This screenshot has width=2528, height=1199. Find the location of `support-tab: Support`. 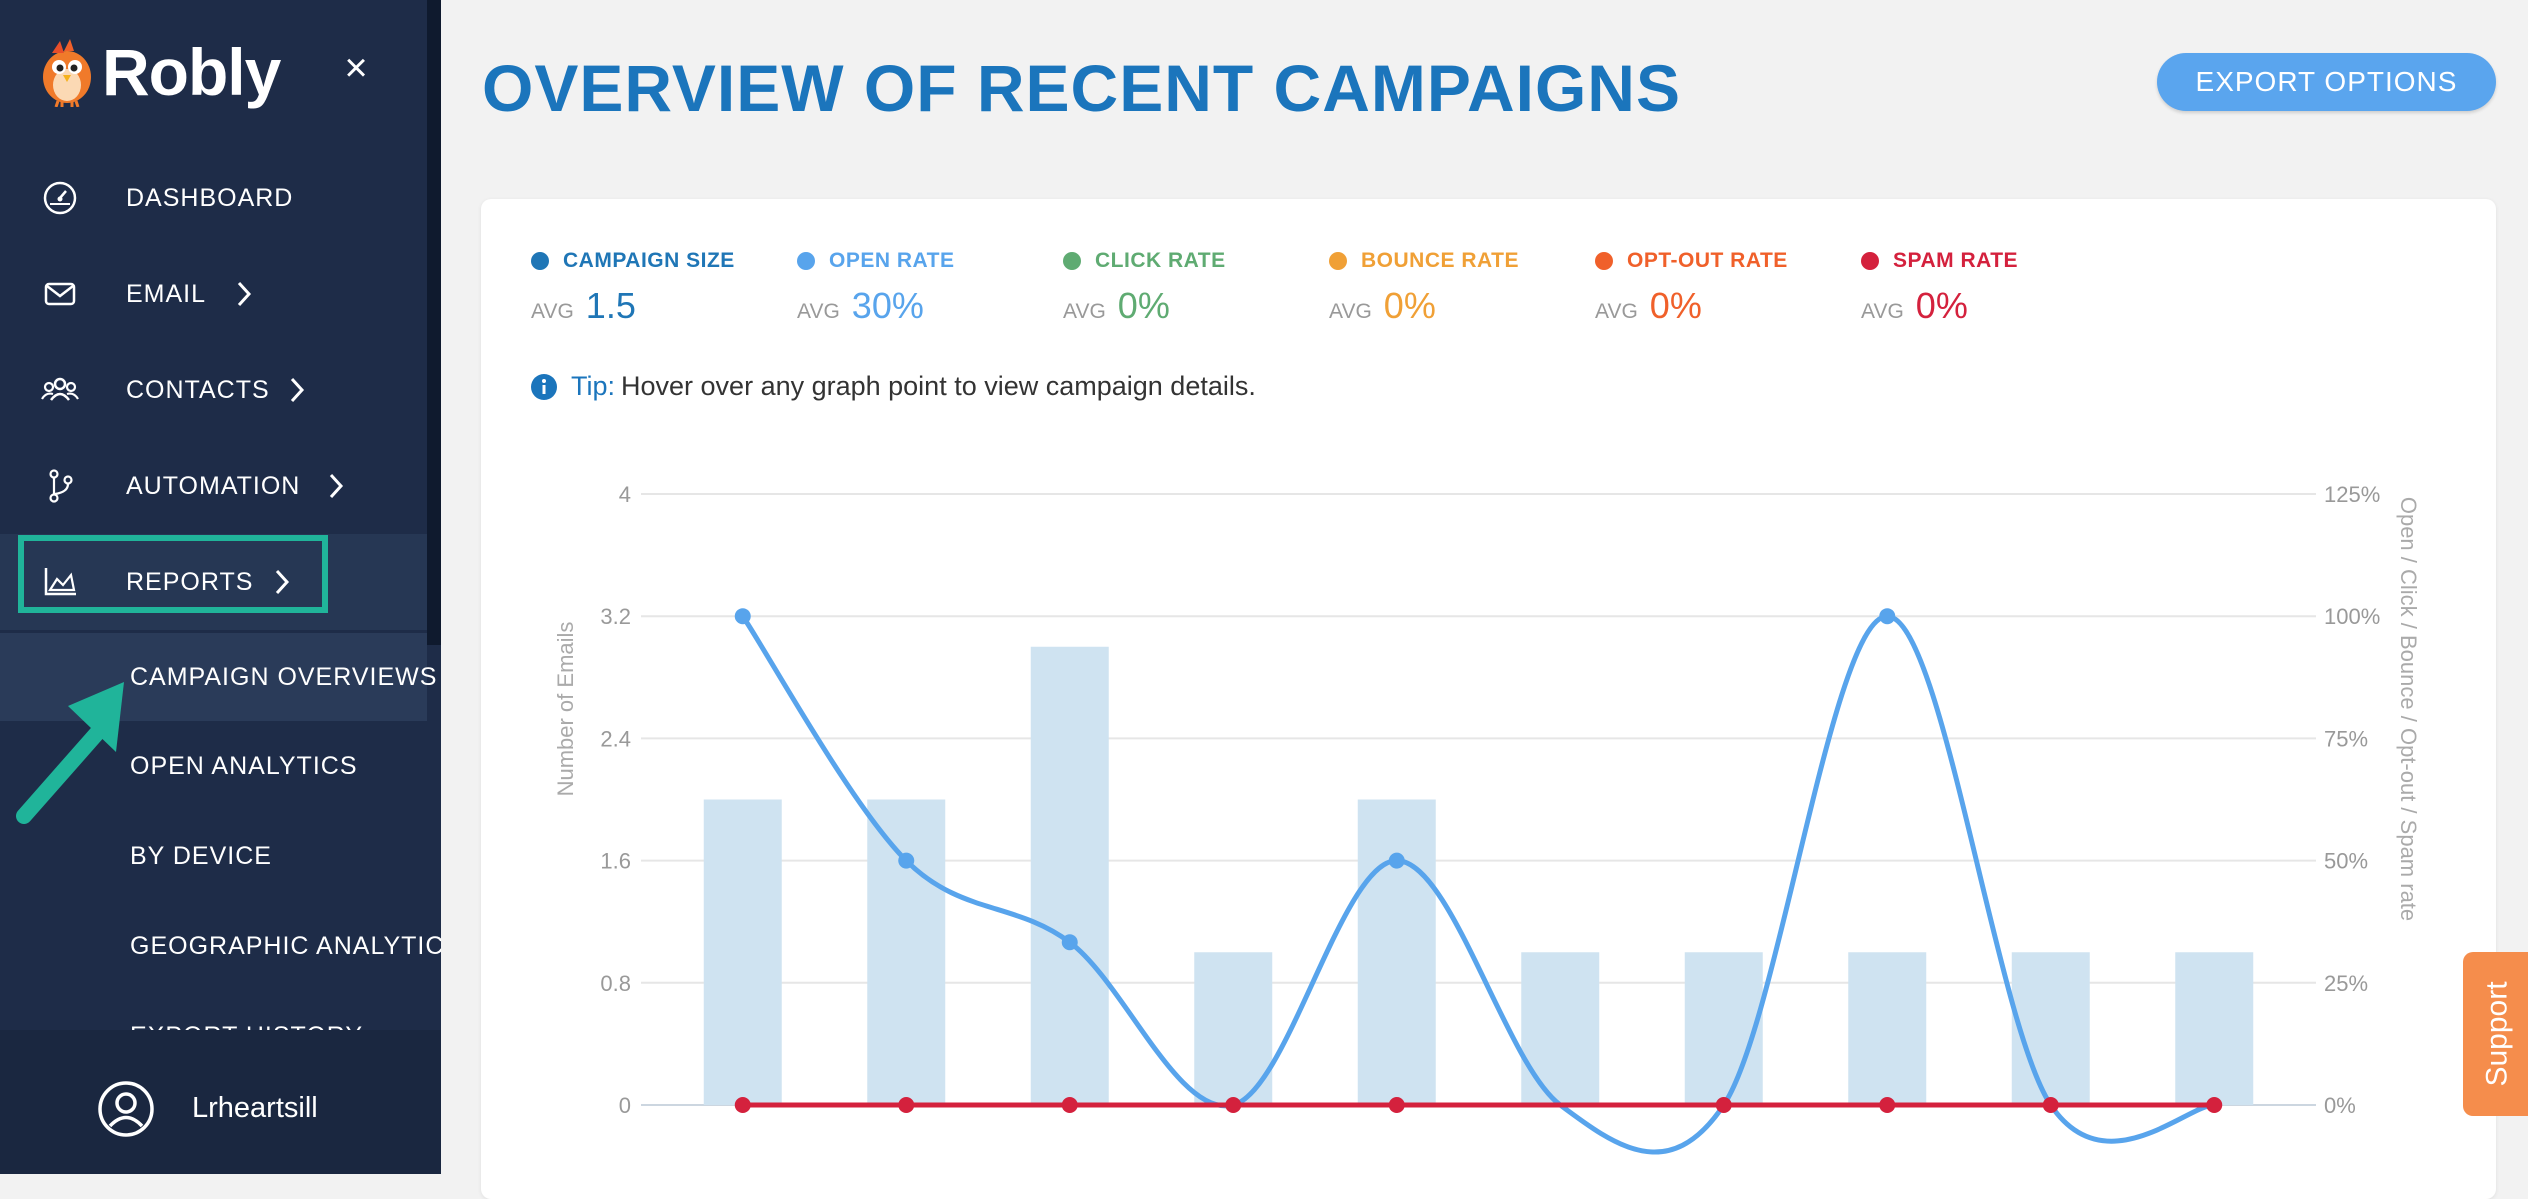

support-tab: Support is located at coordinates (2495, 1034).